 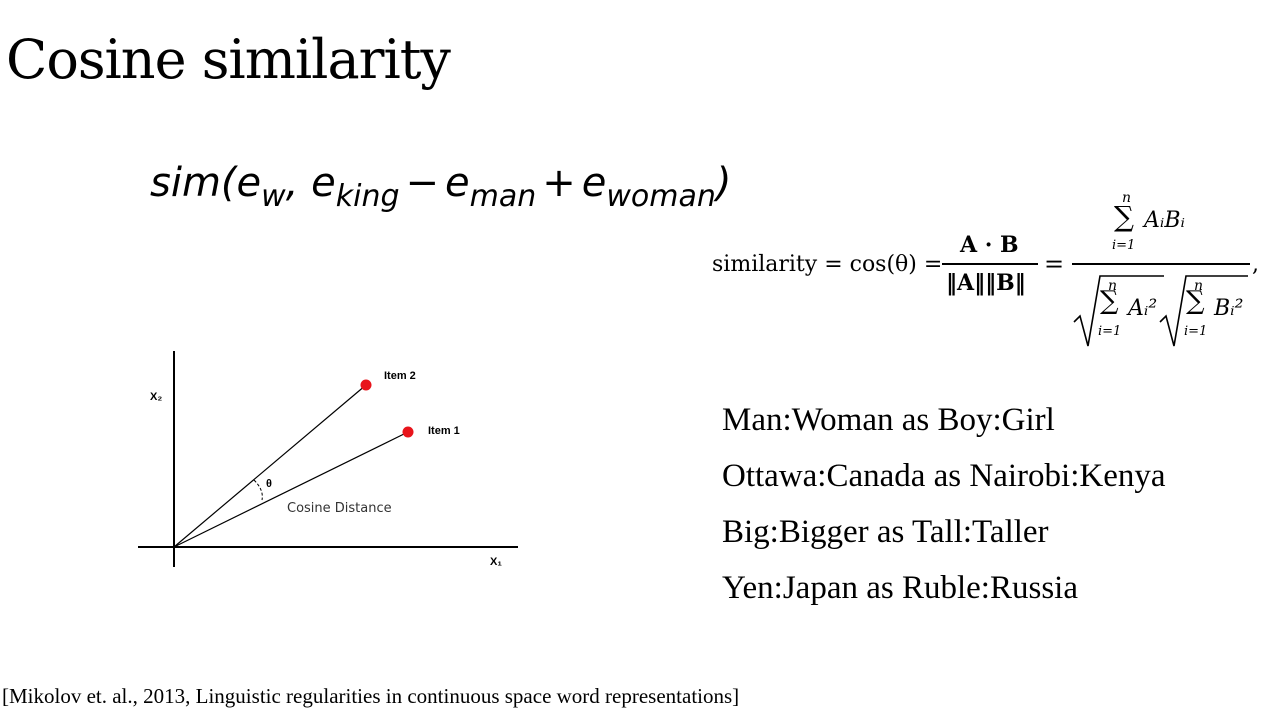 What do you see at coordinates (723, 183) in the screenshot?
I see `sim-close: )` at bounding box center [723, 183].